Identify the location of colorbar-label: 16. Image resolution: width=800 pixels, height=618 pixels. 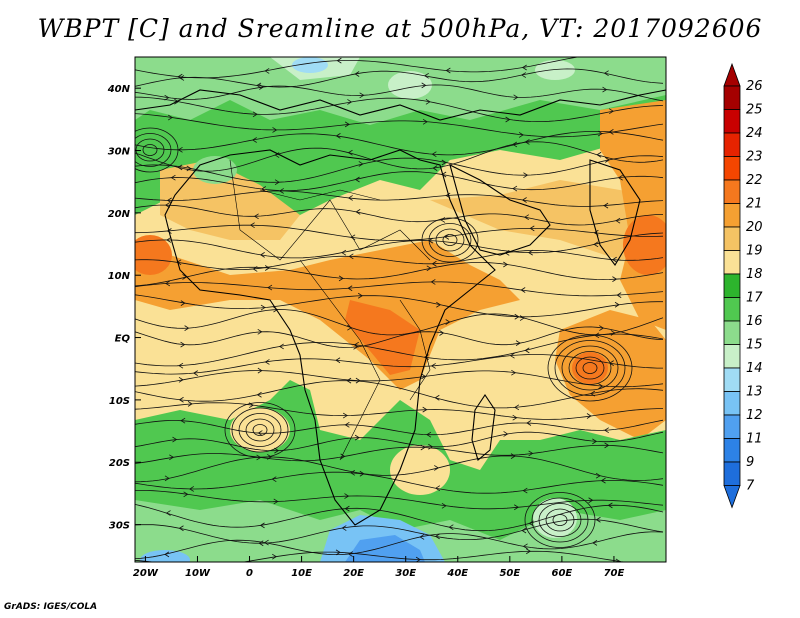
(754, 321).